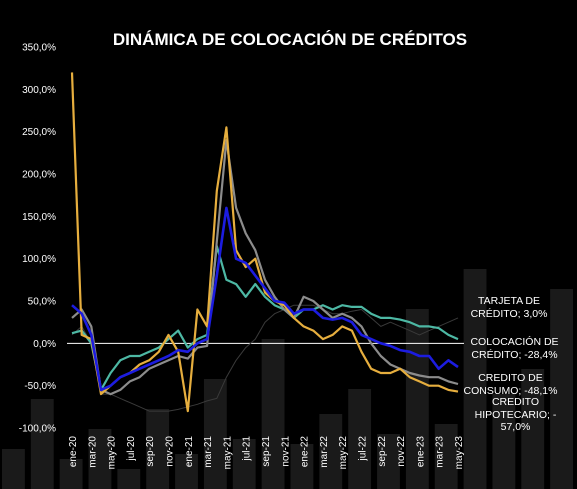 The height and width of the screenshot is (489, 577). Describe the element at coordinates (189, 452) in the screenshot. I see `x-tick-label: ene-21` at that location.